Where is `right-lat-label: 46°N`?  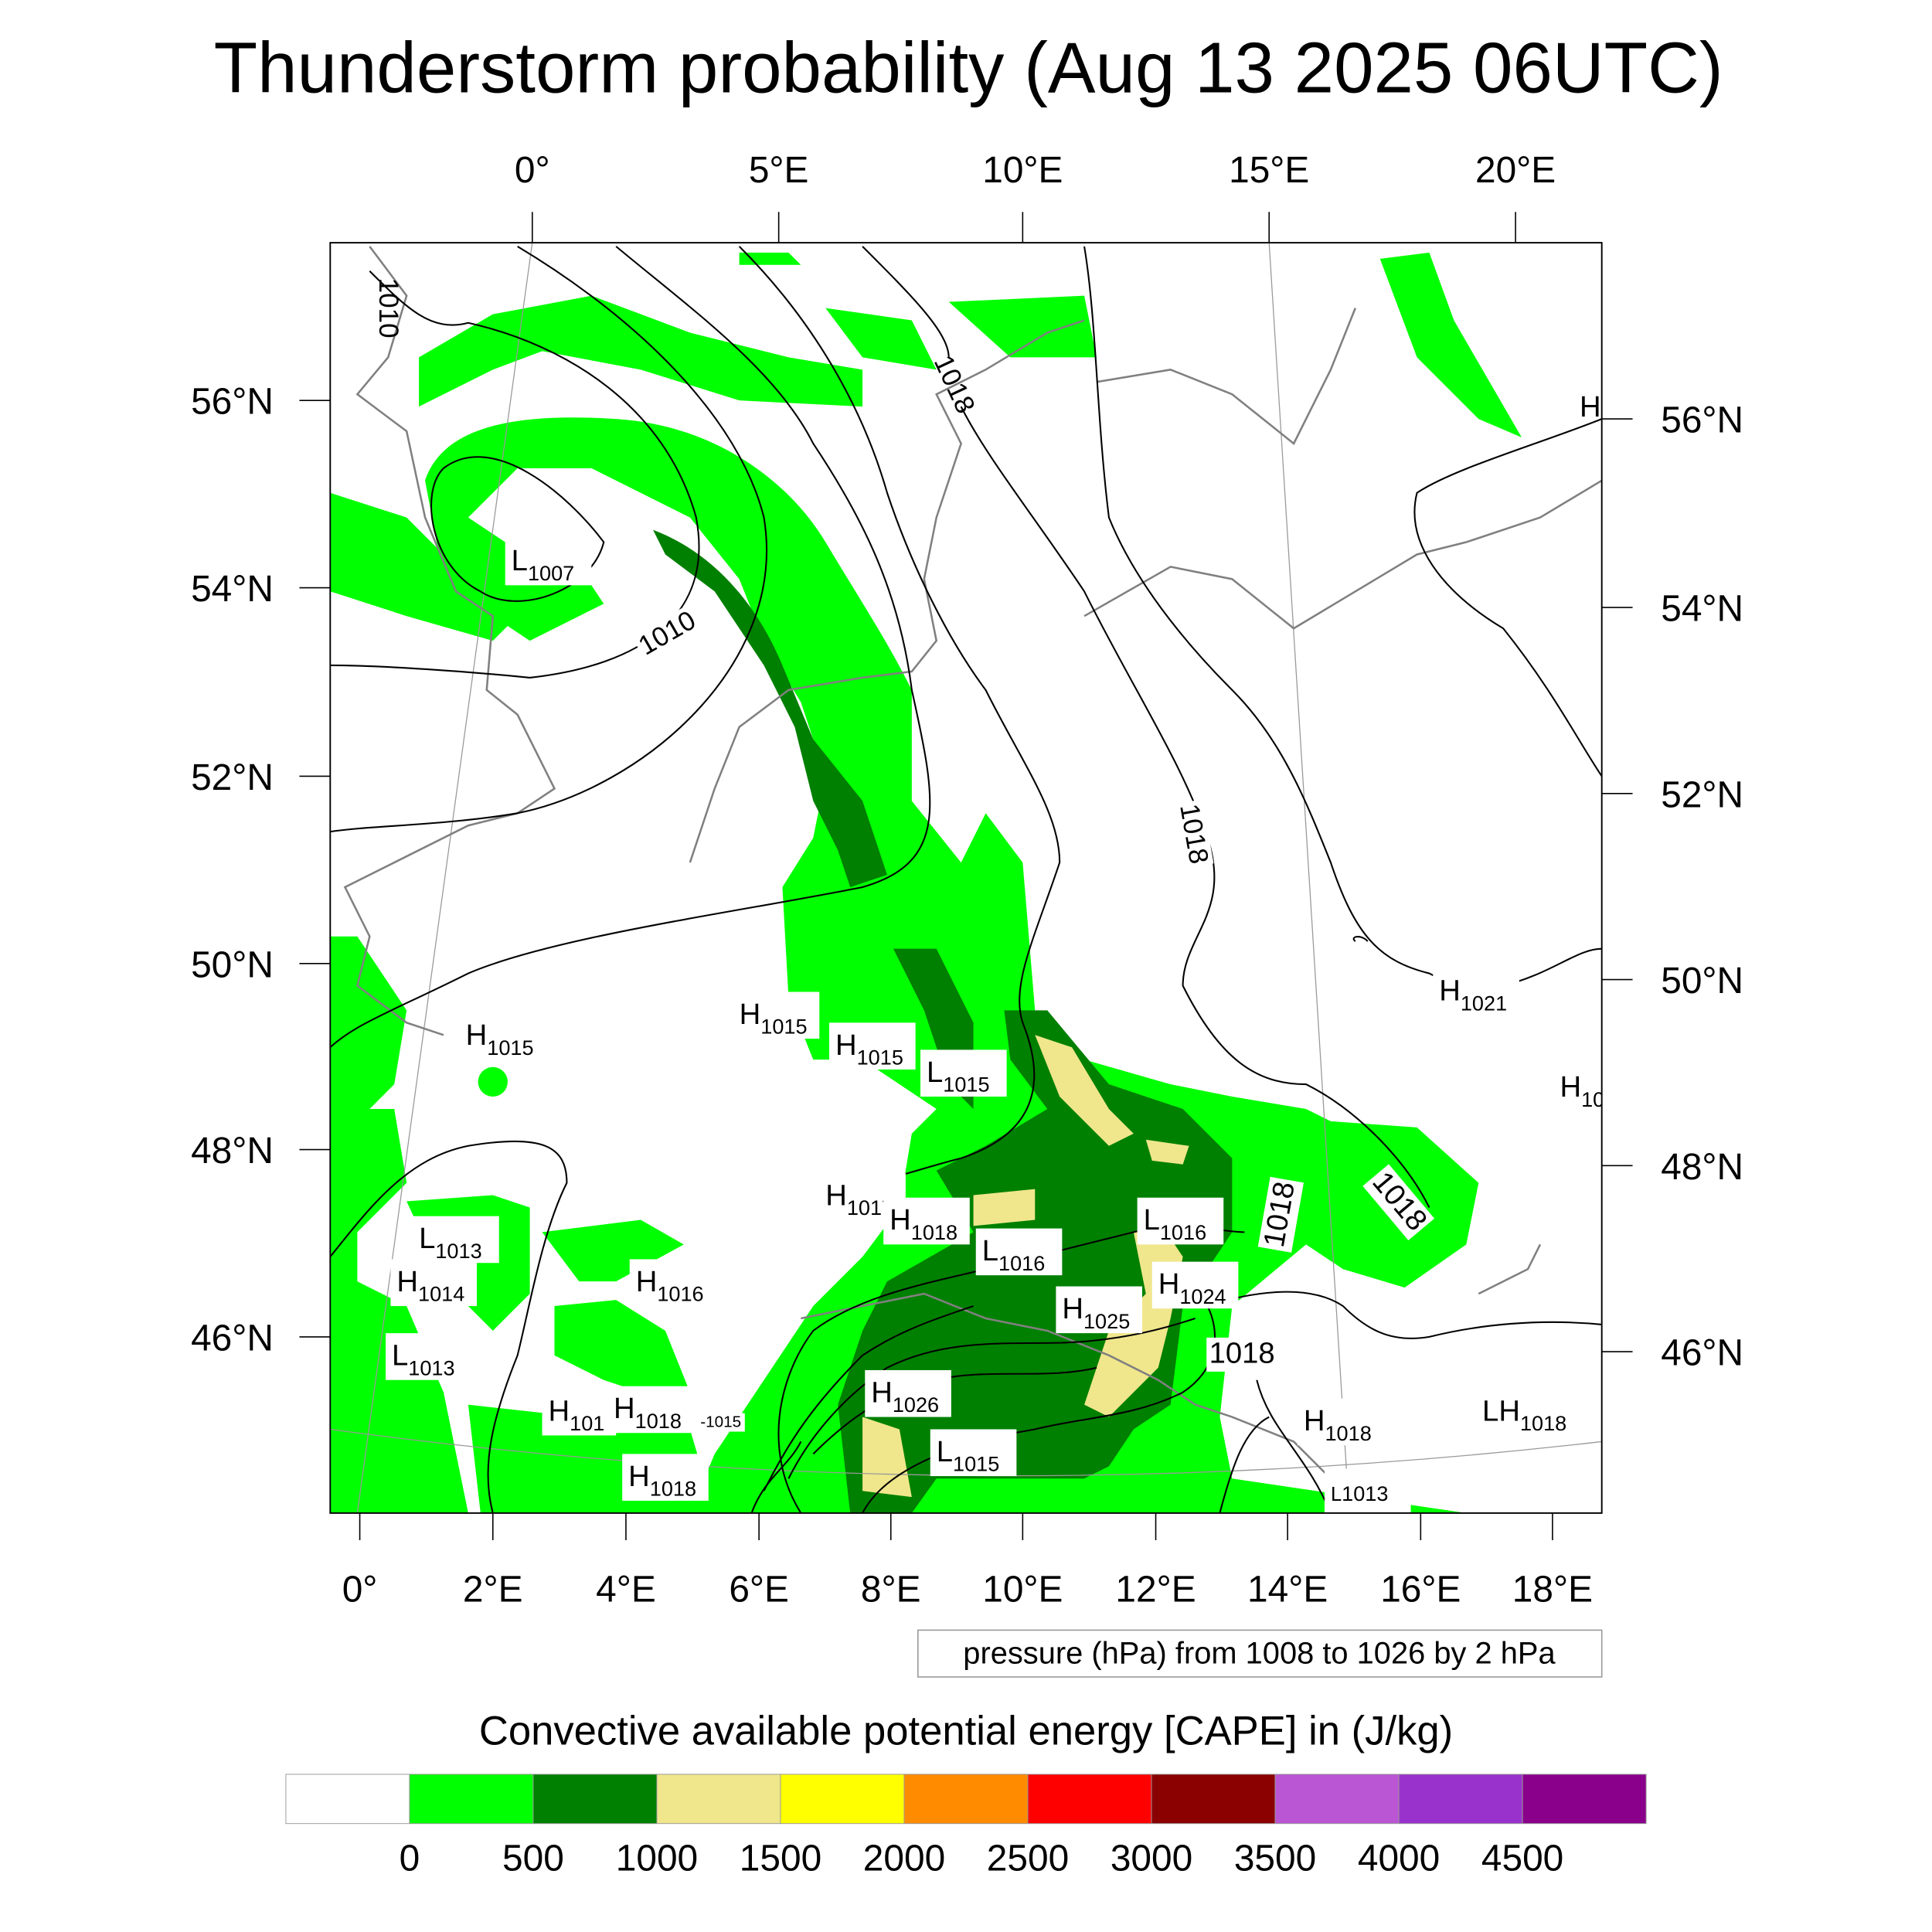
right-lat-label: 46°N is located at coordinates (1702, 1354).